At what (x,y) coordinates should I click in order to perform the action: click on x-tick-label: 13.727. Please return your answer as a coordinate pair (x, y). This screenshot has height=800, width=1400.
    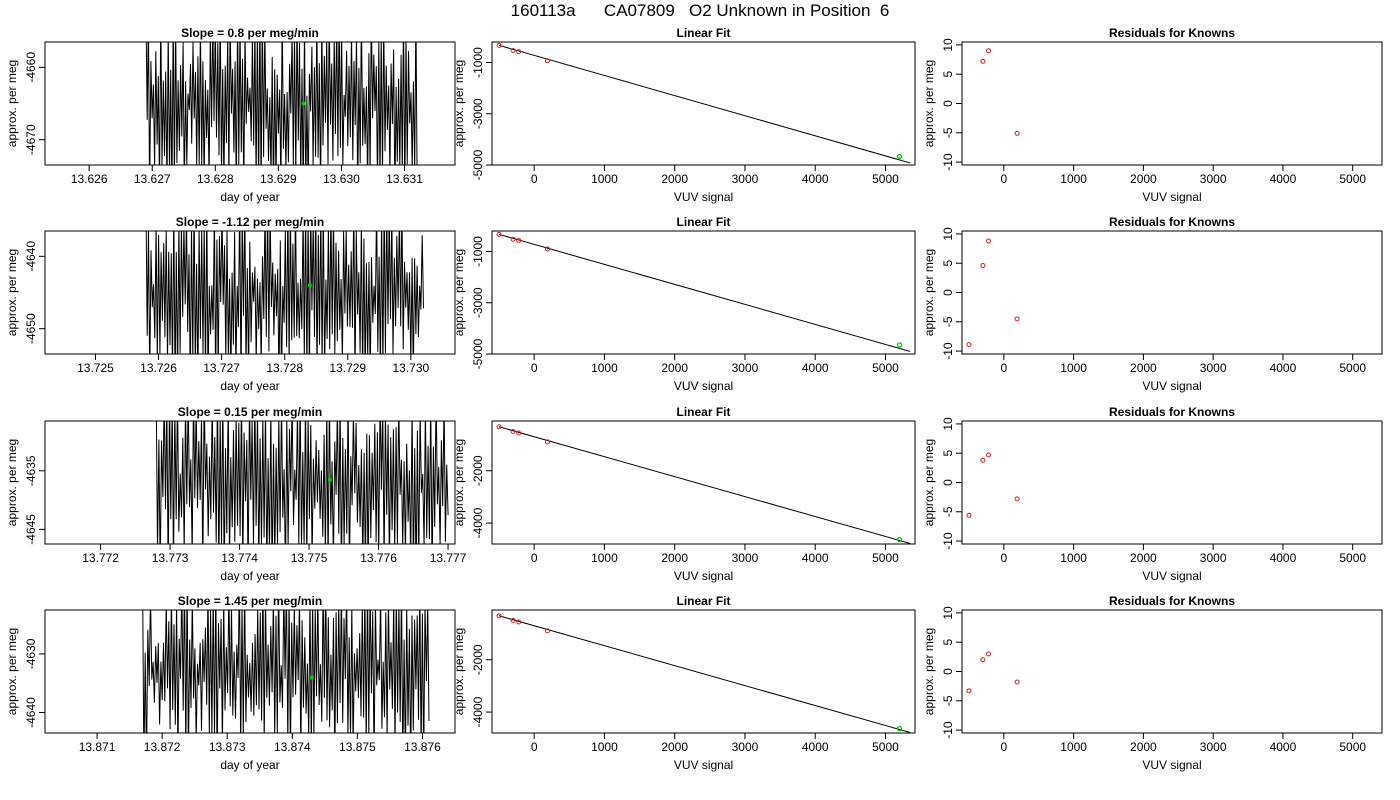
    Looking at the image, I should click on (221, 368).